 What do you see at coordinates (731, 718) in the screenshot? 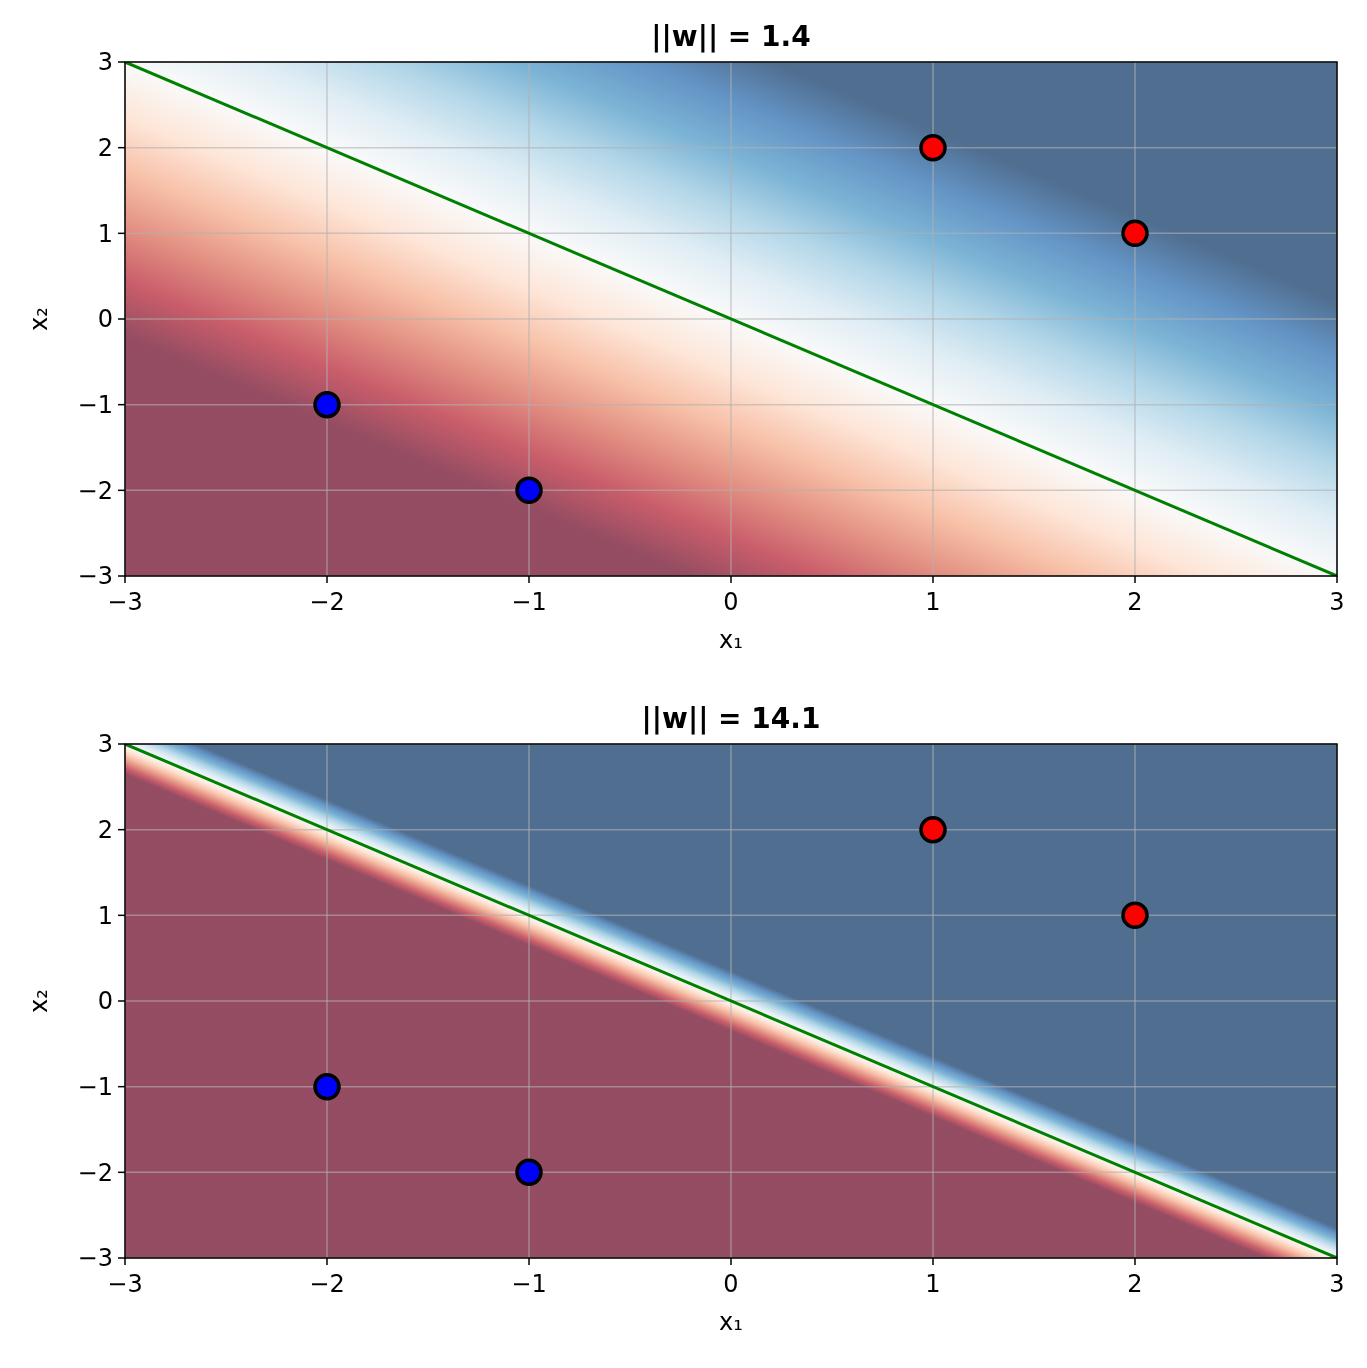
I see `chart-title: ||w|| = 14.1` at bounding box center [731, 718].